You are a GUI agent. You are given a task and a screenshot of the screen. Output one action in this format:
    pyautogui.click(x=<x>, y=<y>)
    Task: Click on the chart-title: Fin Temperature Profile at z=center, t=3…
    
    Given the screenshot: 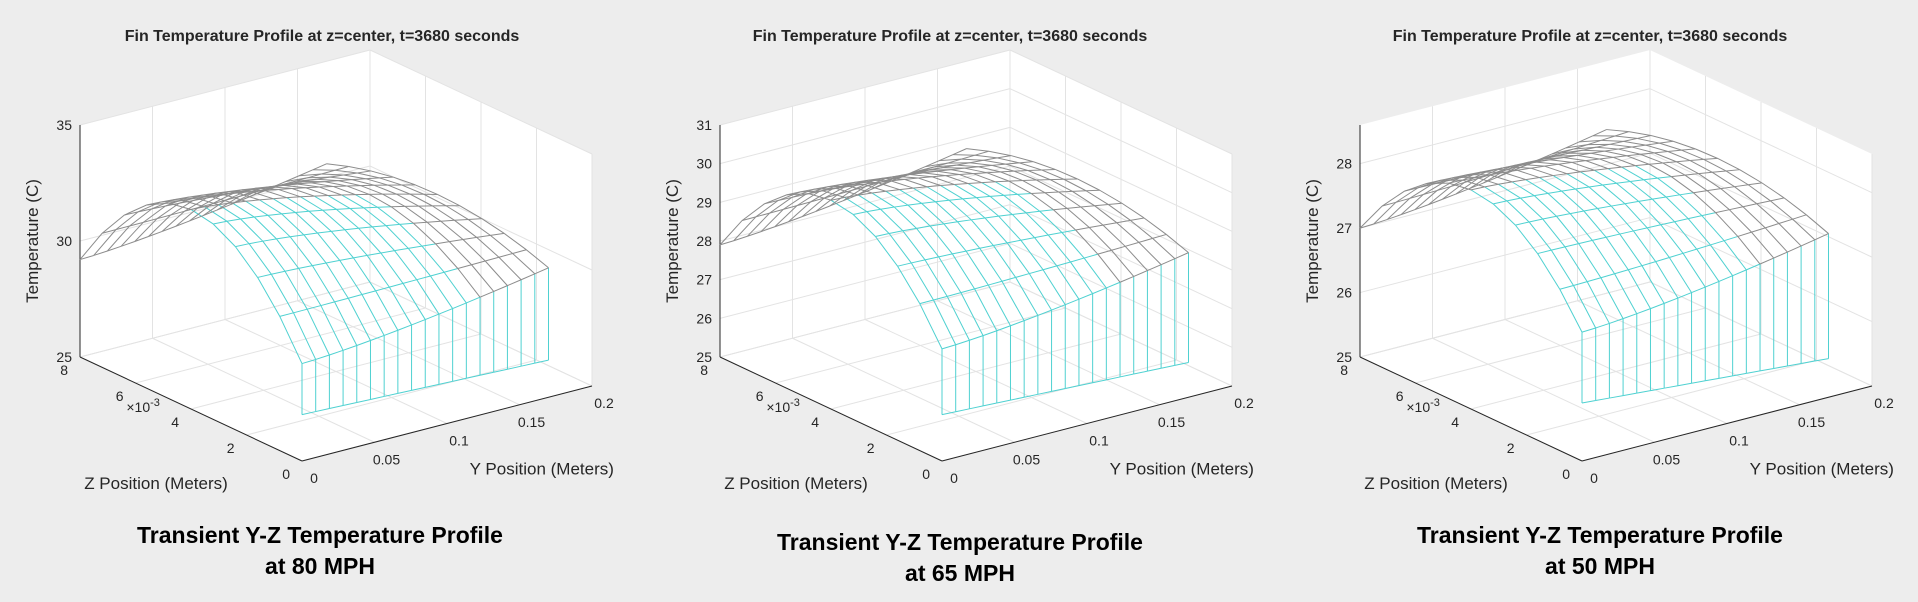 What is the action you would take?
    pyautogui.click(x=1590, y=36)
    